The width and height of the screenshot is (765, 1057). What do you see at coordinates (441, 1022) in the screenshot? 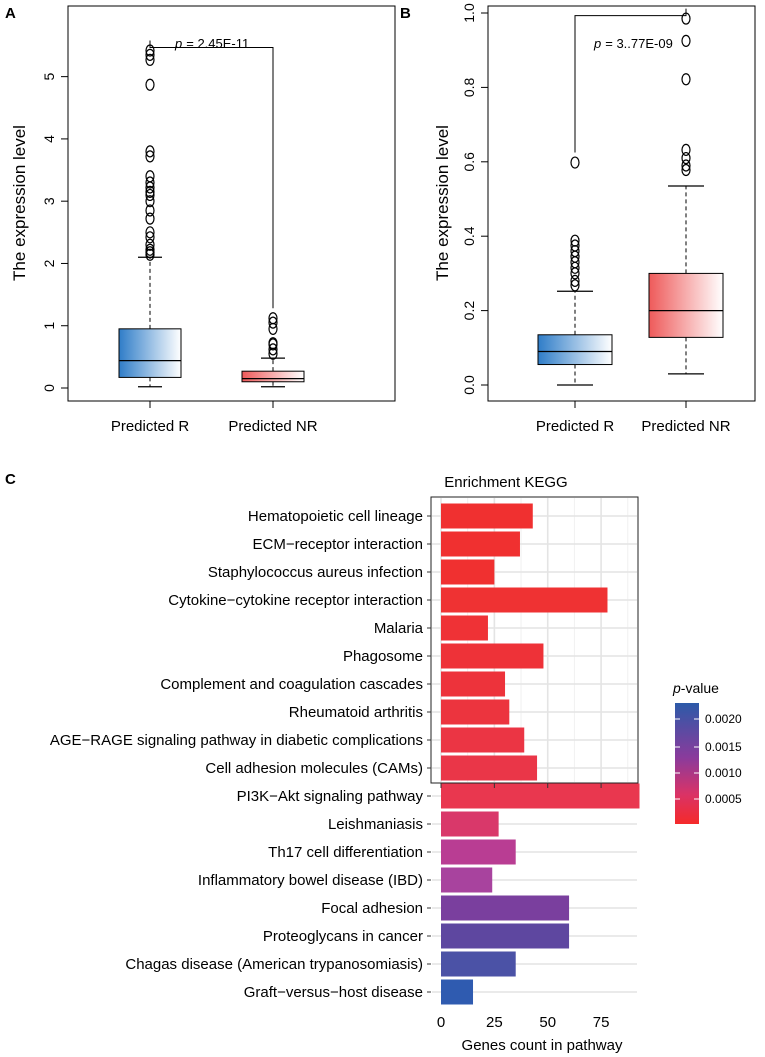
I see `x-tick-label: 0` at bounding box center [441, 1022].